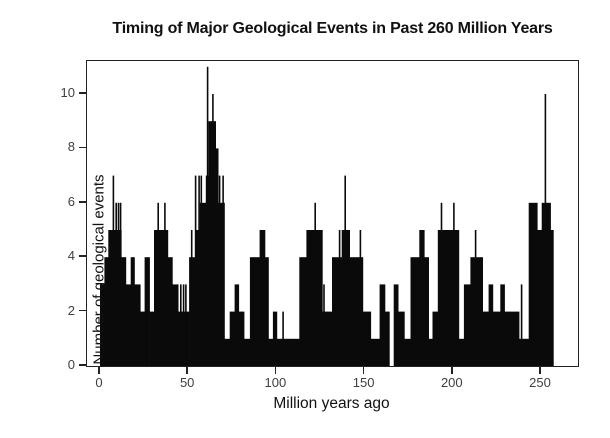 The width and height of the screenshot is (610, 438). What do you see at coordinates (275, 382) in the screenshot?
I see `x-tick-label: 100` at bounding box center [275, 382].